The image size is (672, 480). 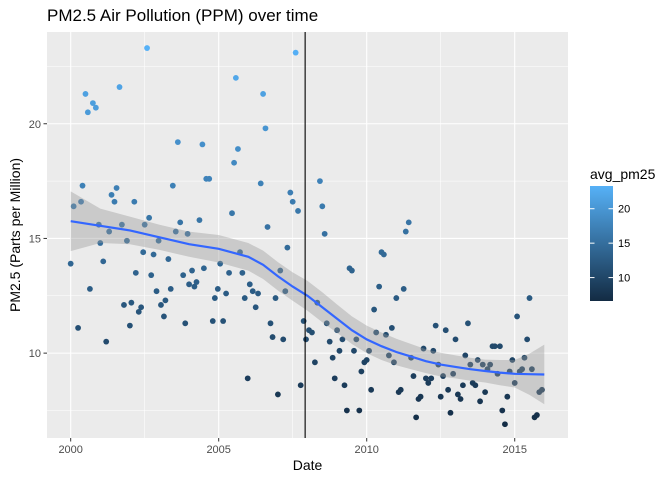 I want to click on legend-ticks: 10 15 20, so click(x=610, y=244).